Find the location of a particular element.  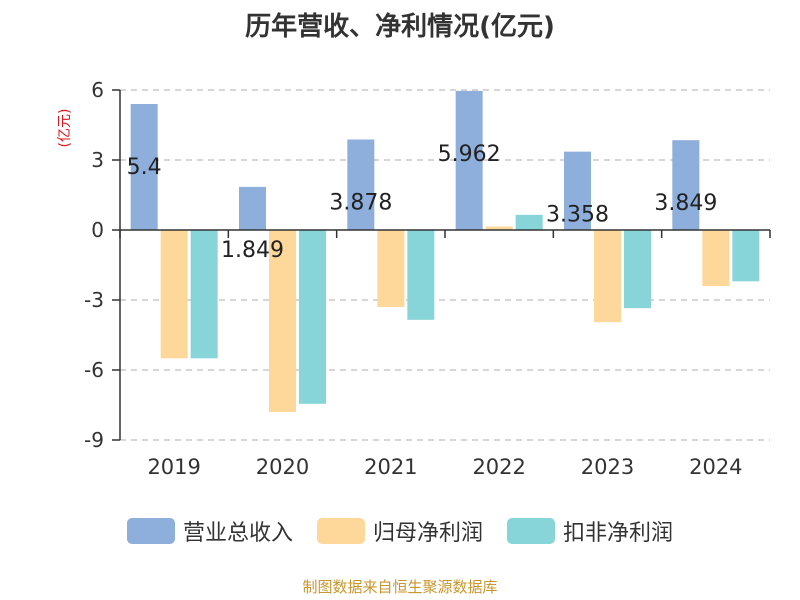

x-tick-label: 2024 is located at coordinates (715, 467).